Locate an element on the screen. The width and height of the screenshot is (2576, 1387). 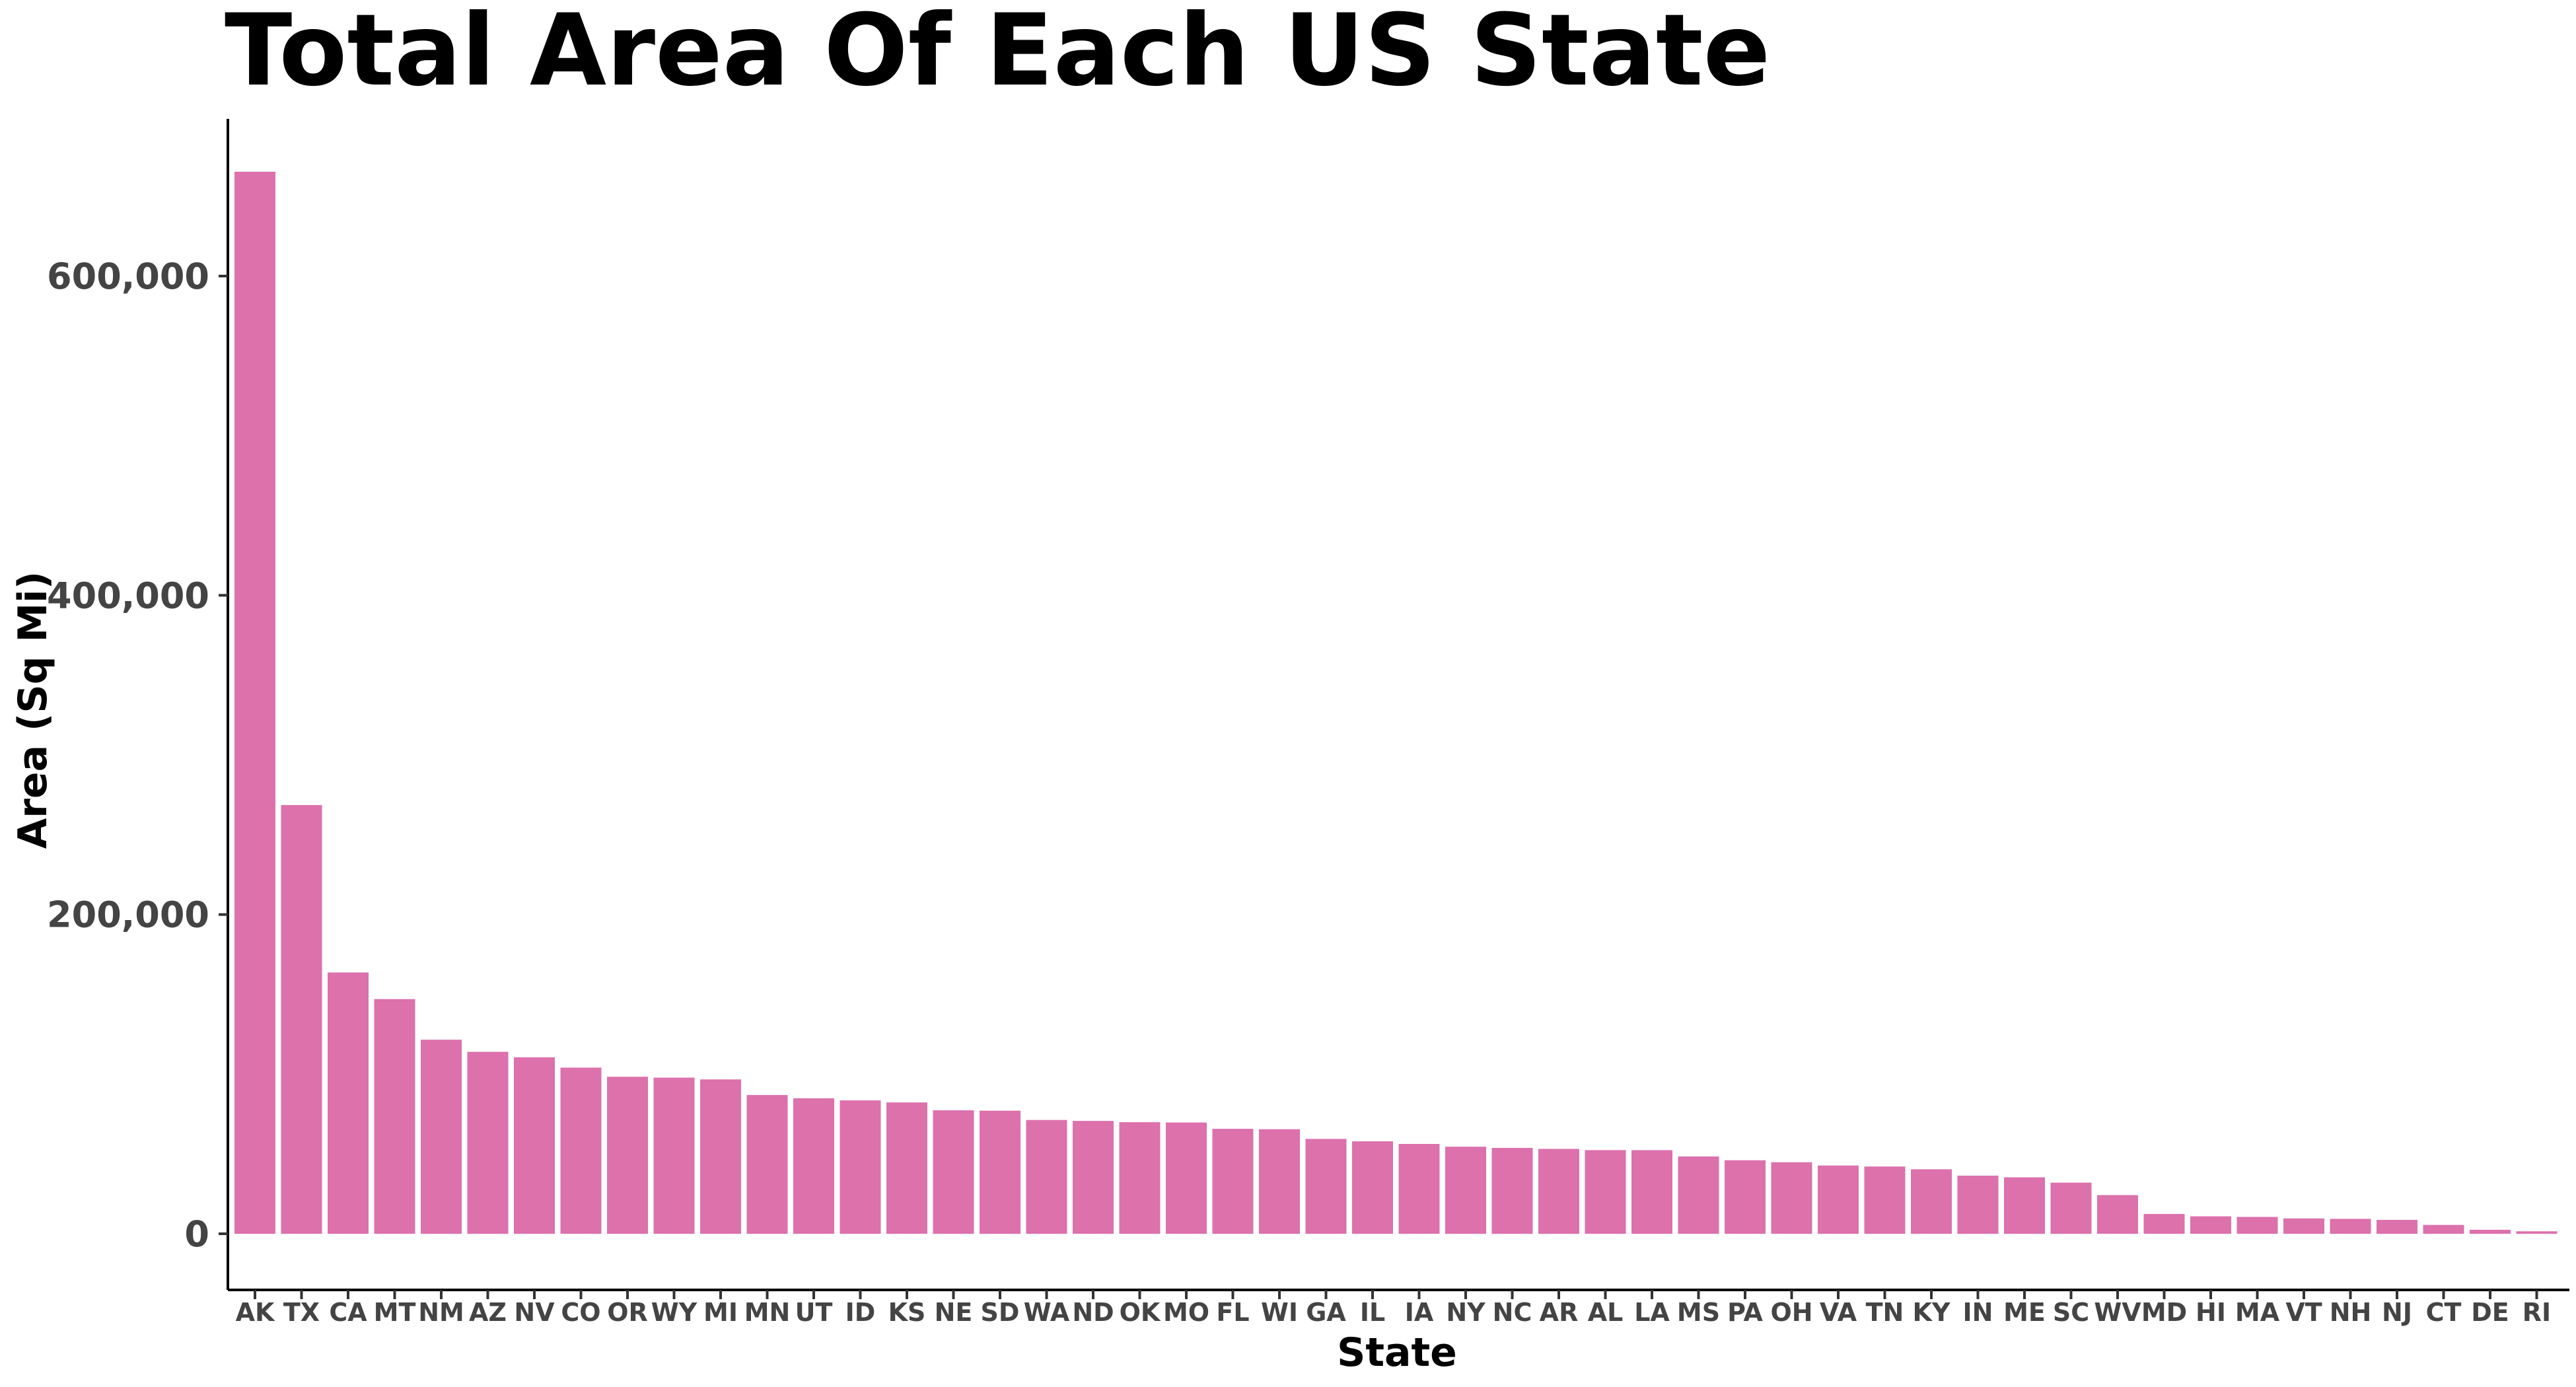
x-tick-label: TN is located at coordinates (1885, 1312).